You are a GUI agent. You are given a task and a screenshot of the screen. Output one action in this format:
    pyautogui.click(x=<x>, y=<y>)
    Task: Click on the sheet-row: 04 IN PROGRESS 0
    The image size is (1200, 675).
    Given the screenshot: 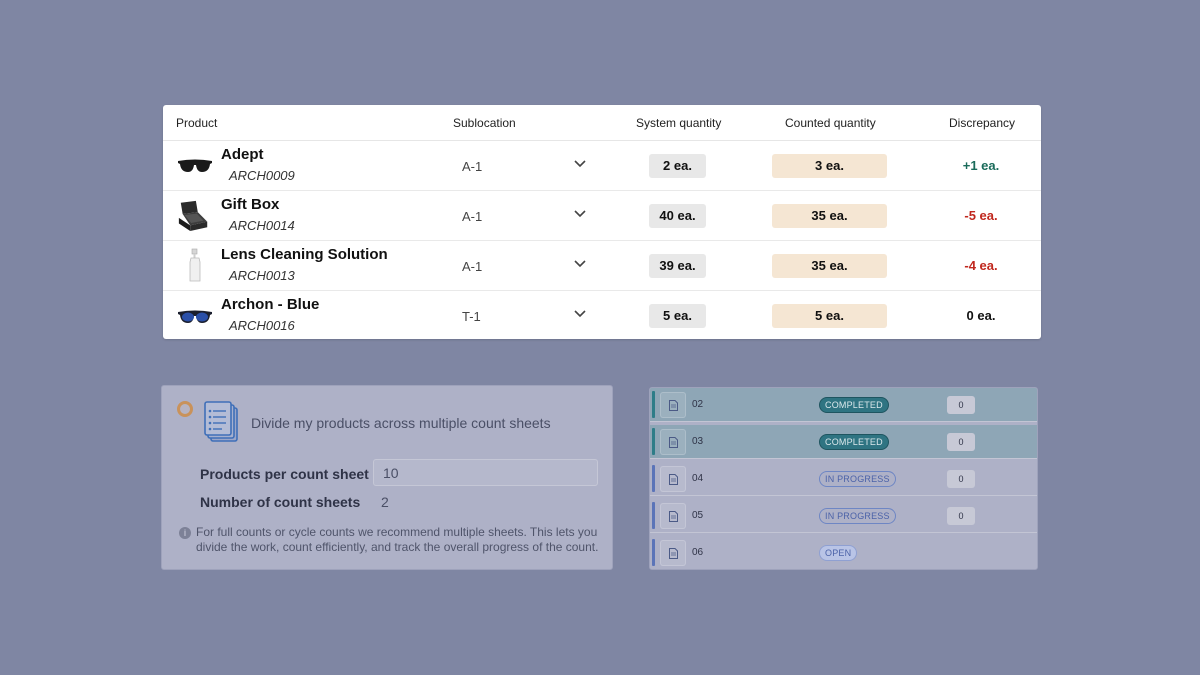 What is the action you would take?
    pyautogui.click(x=843, y=479)
    